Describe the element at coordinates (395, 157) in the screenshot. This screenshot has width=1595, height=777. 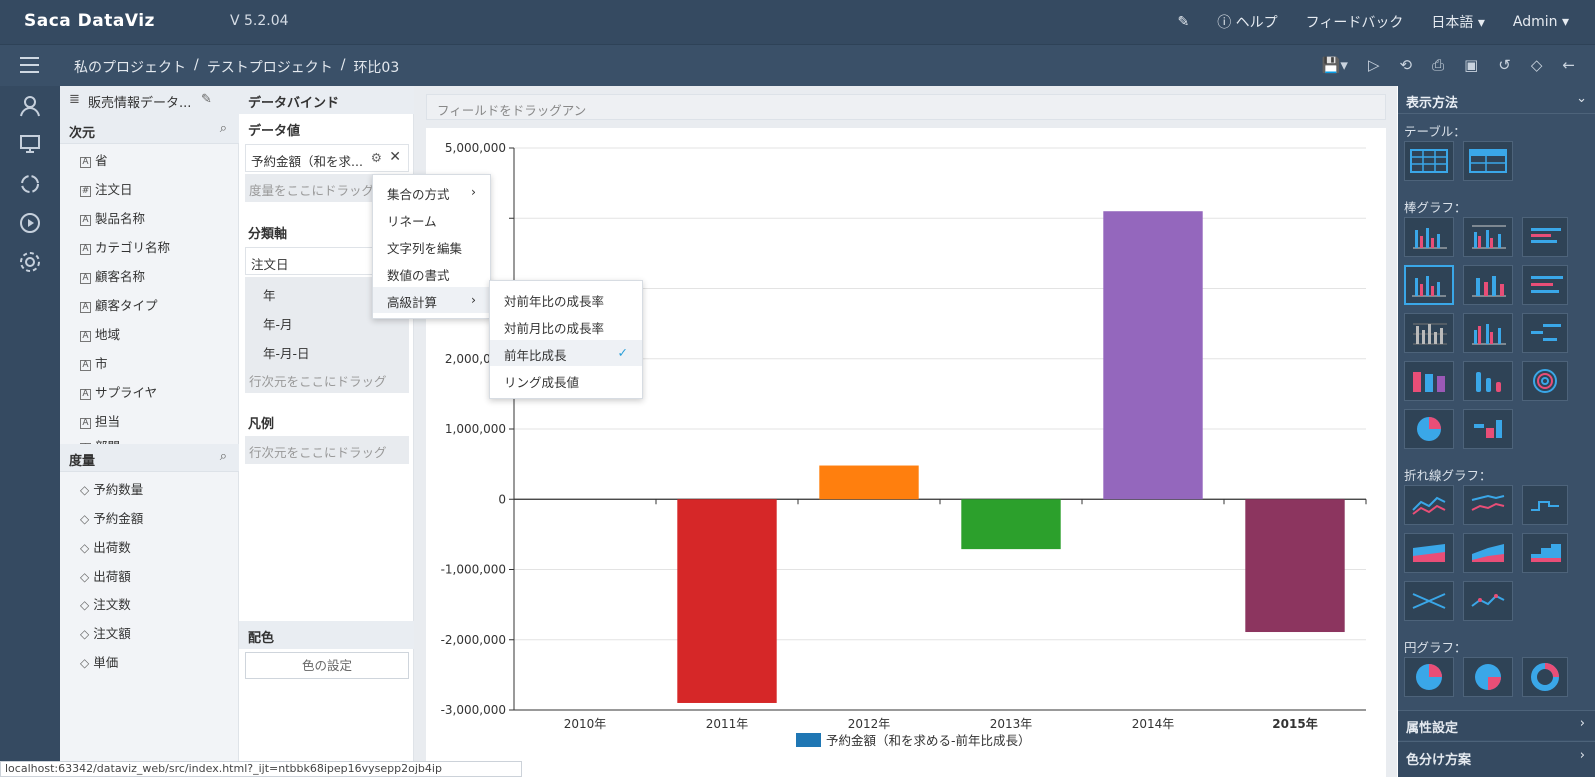
I see `close-icon: ✕` at that location.